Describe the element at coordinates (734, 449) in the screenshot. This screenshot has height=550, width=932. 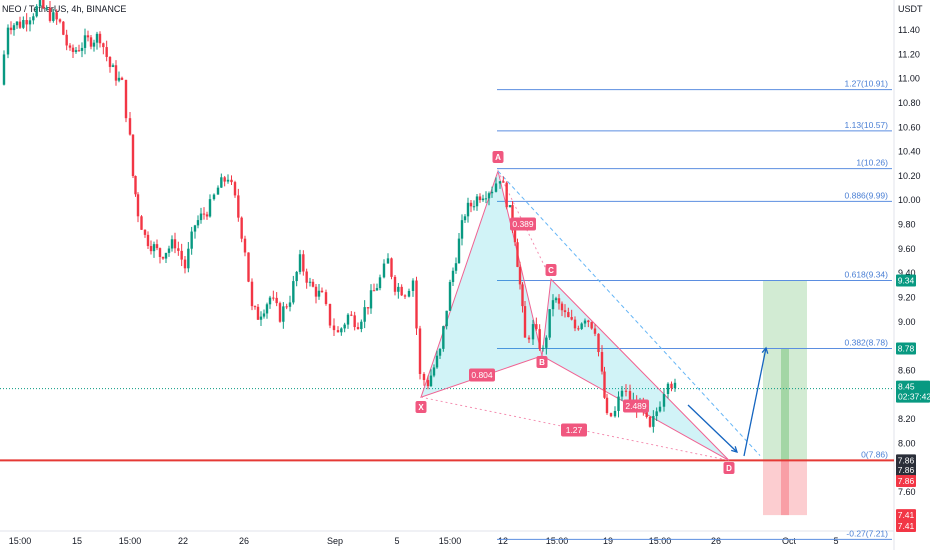
I see `down-arrow-head` at that location.